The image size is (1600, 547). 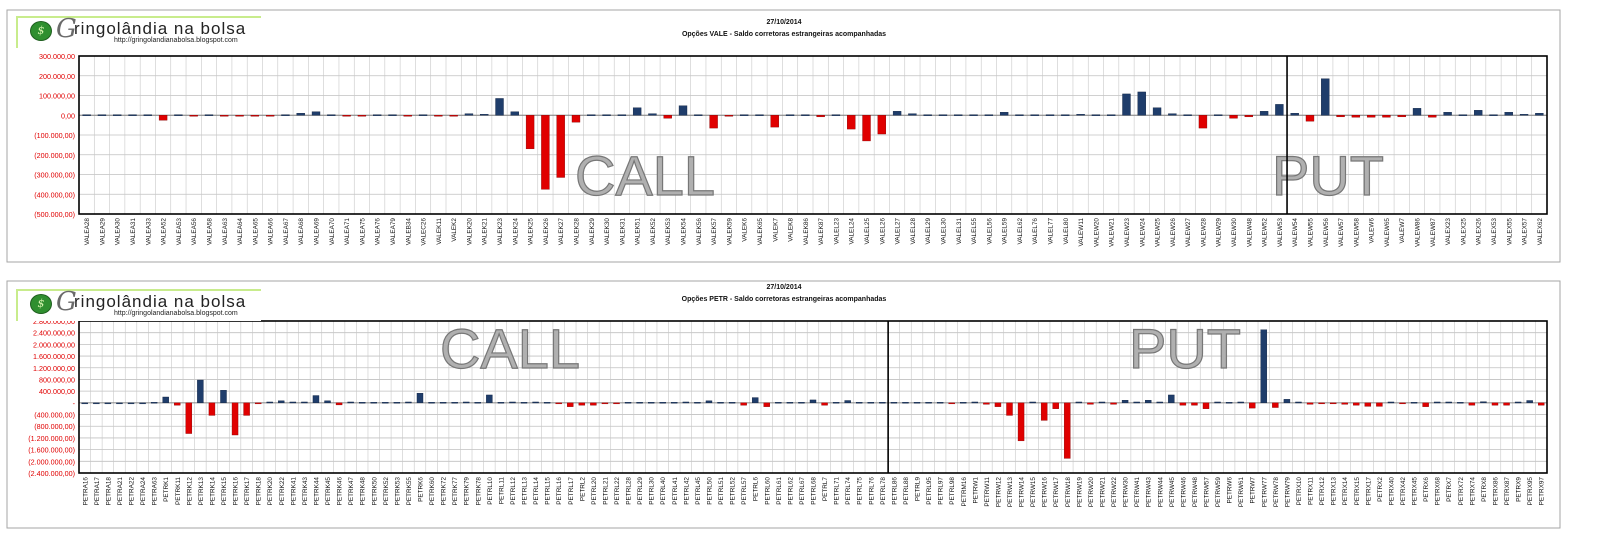 What do you see at coordinates (894, 491) in the screenshot?
I see `x-tick-label: PETRL86` at bounding box center [894, 491].